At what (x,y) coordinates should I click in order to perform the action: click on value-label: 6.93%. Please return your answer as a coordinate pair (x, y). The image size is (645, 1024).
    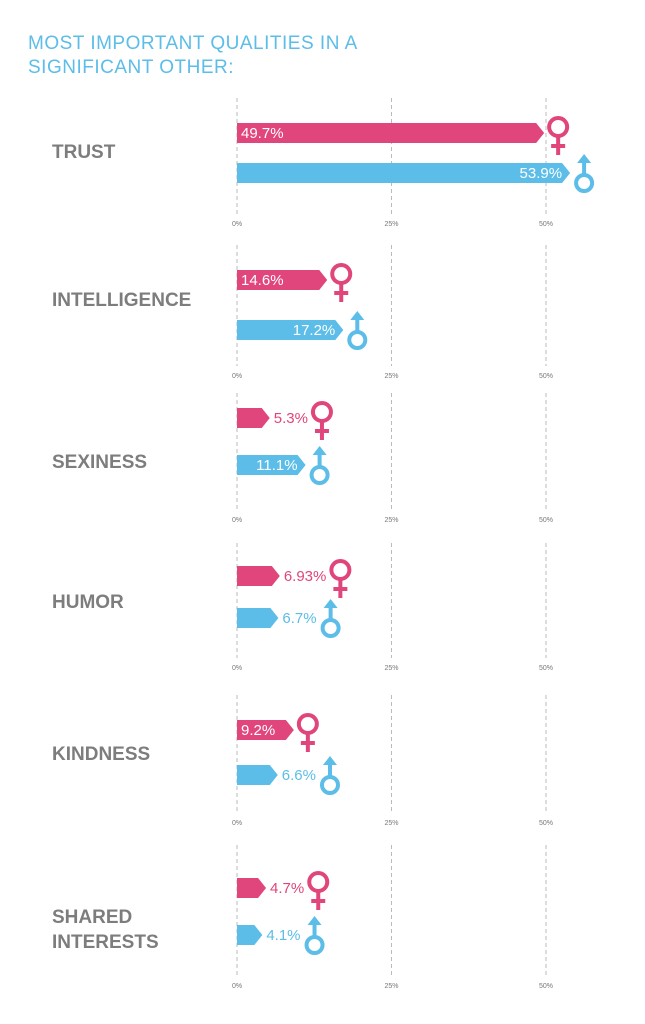
    Looking at the image, I should click on (305, 576).